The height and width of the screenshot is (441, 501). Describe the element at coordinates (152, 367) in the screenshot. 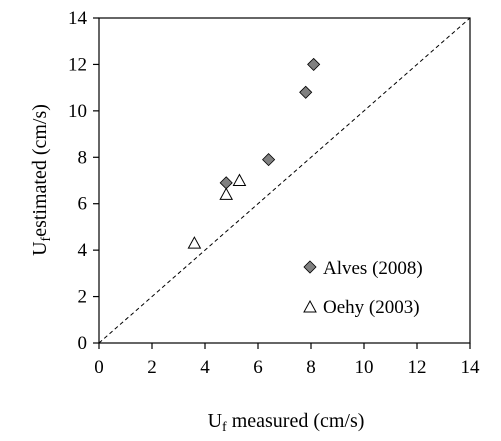

I see `x-tick-label: 2` at that location.